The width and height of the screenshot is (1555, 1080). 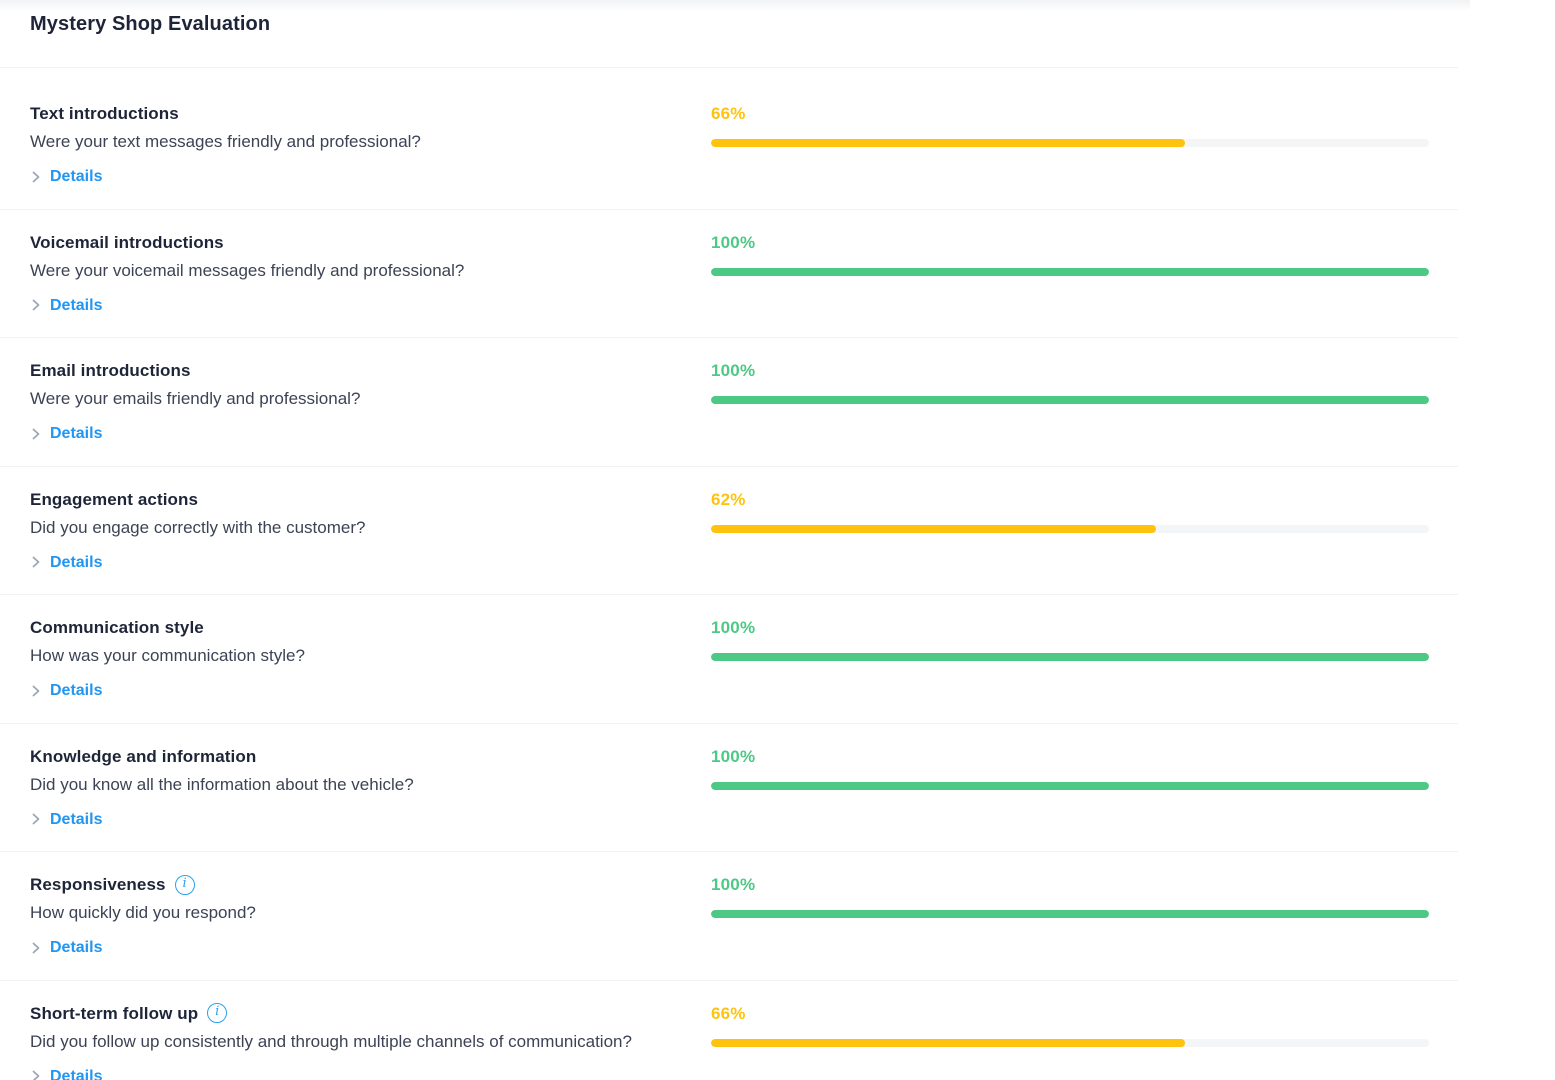 What do you see at coordinates (370, 756) in the screenshot?
I see `row-title-line: Knowledge and information i` at bounding box center [370, 756].